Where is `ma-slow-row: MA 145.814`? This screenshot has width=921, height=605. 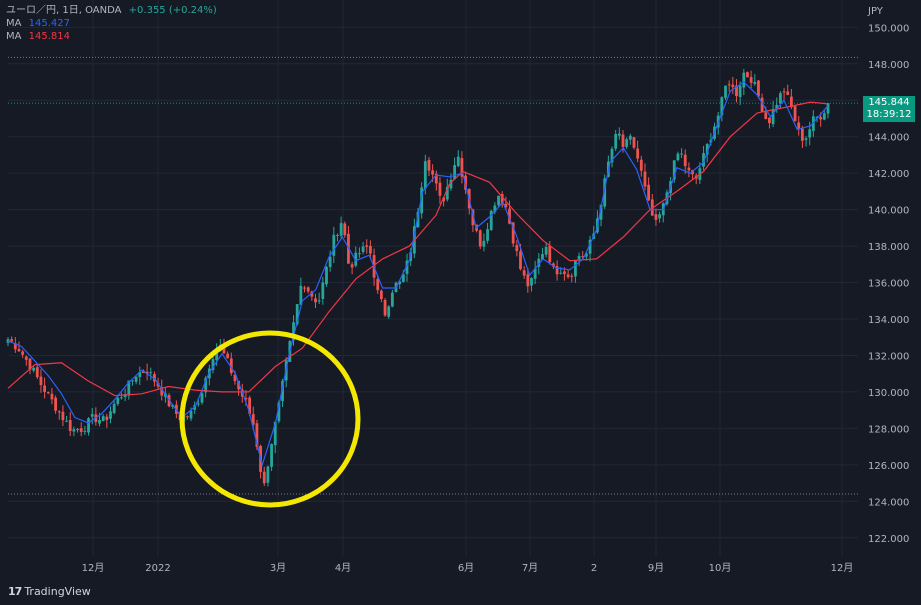 ma-slow-row: MA 145.814 is located at coordinates (111, 36).